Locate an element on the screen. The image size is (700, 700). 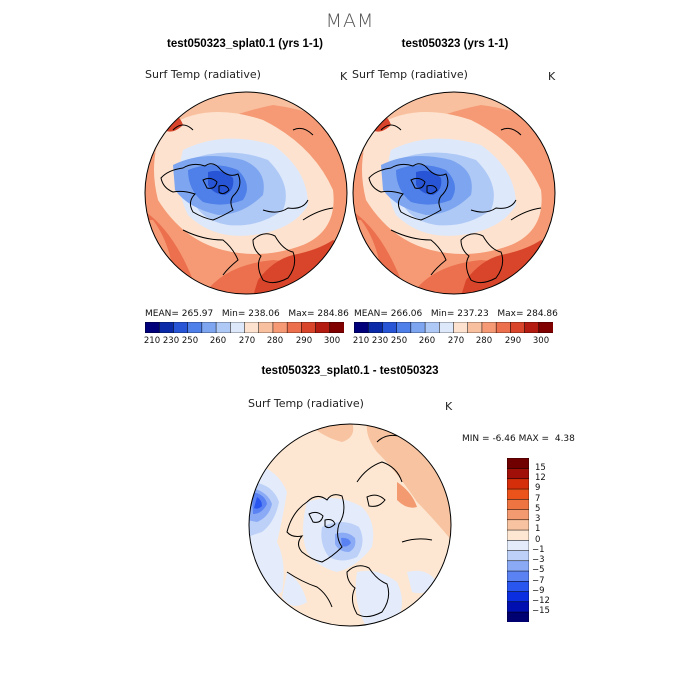
min-value: -6.46 is located at coordinates (504, 439).